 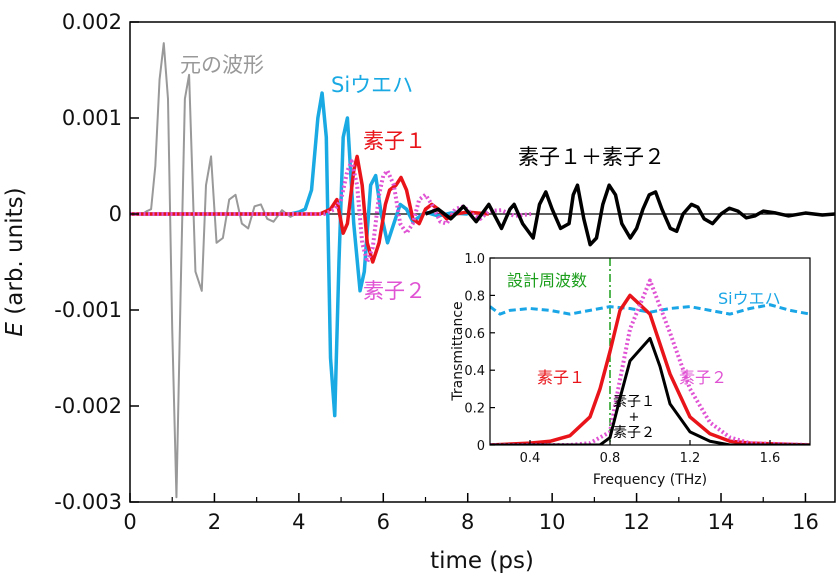 I want to click on y-tick-label: -0.002, so click(x=88, y=406).